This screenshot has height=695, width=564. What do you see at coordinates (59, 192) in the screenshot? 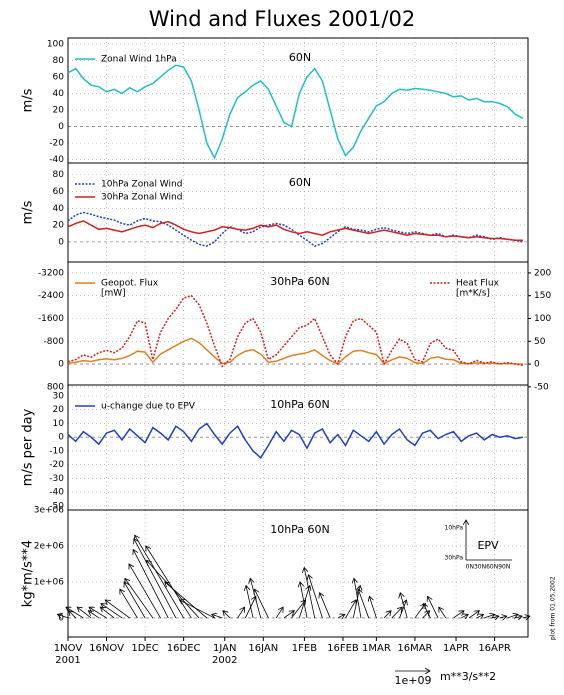
I see `y-tick-label: 60` at bounding box center [59, 192].